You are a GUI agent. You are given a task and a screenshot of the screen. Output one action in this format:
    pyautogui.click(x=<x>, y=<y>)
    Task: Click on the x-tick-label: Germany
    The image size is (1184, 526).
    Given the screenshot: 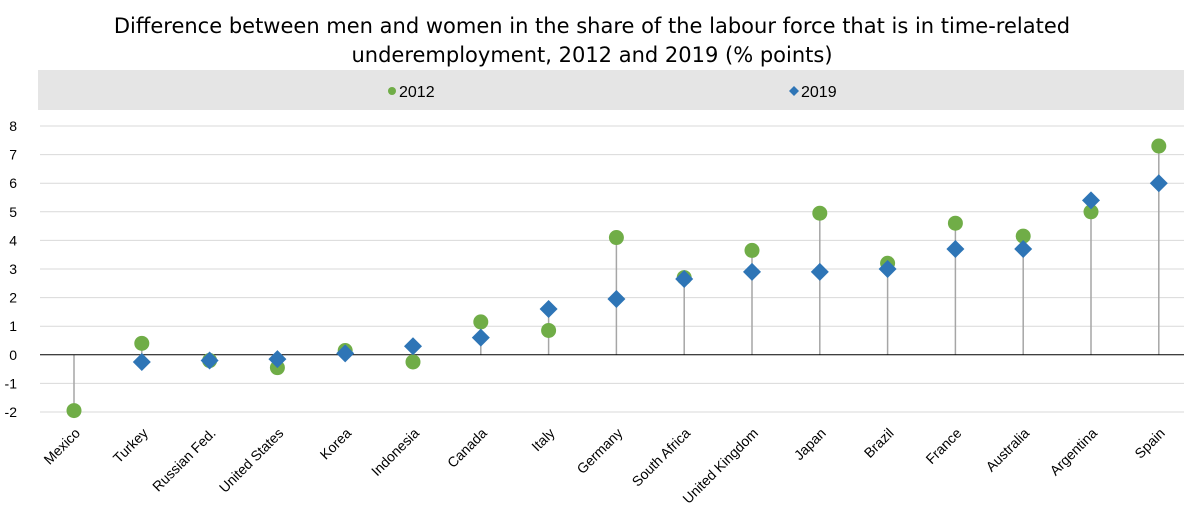 What is the action you would take?
    pyautogui.click(x=599, y=451)
    